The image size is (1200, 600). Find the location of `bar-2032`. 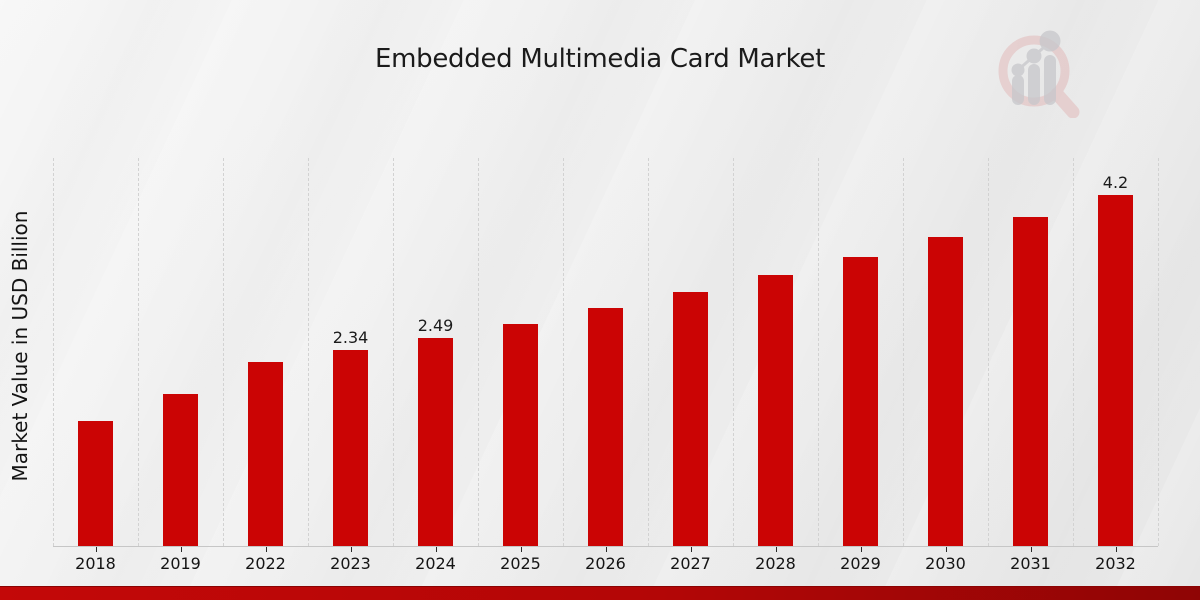

bar-2032 is located at coordinates (1115, 370).